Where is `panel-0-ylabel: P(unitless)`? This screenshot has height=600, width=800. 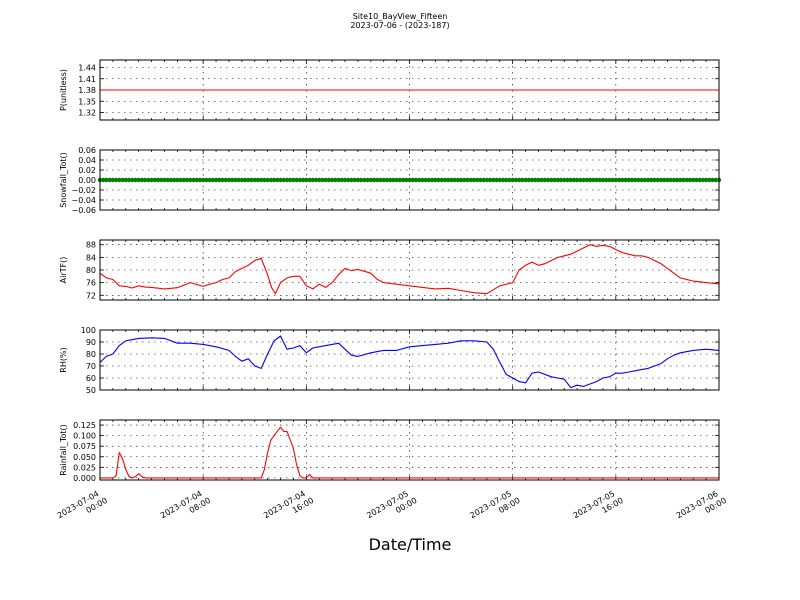
panel-0-ylabel: P(unitless) is located at coordinates (63, 90).